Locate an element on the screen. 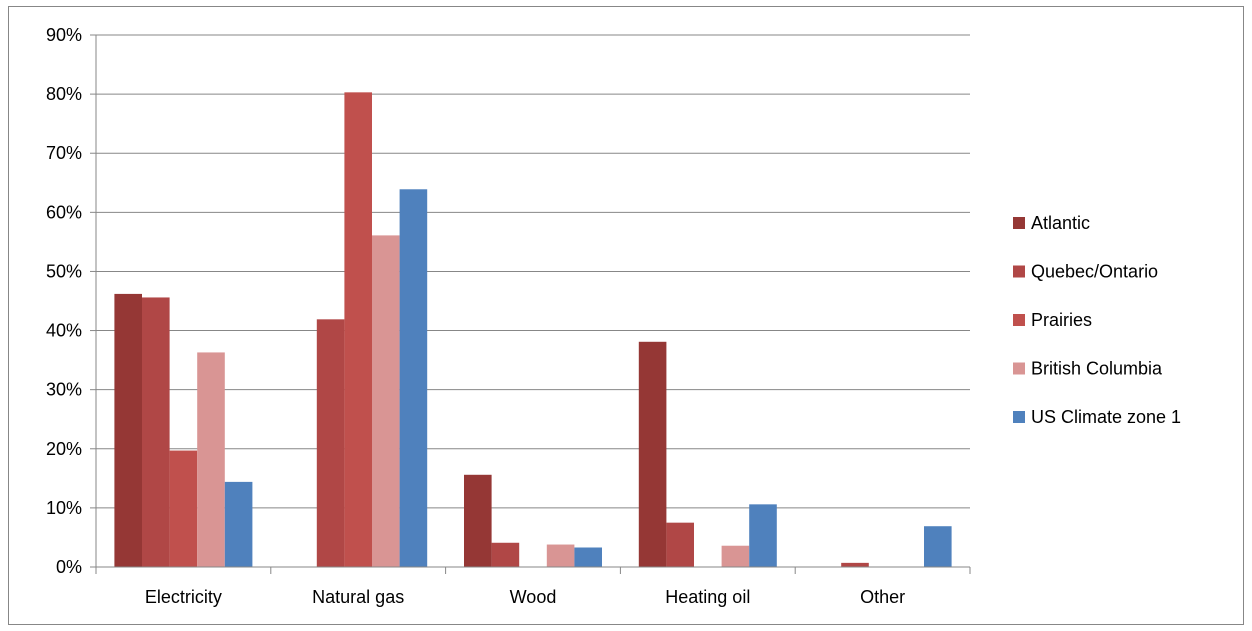  x-category-label: Electricity is located at coordinates (183, 597).